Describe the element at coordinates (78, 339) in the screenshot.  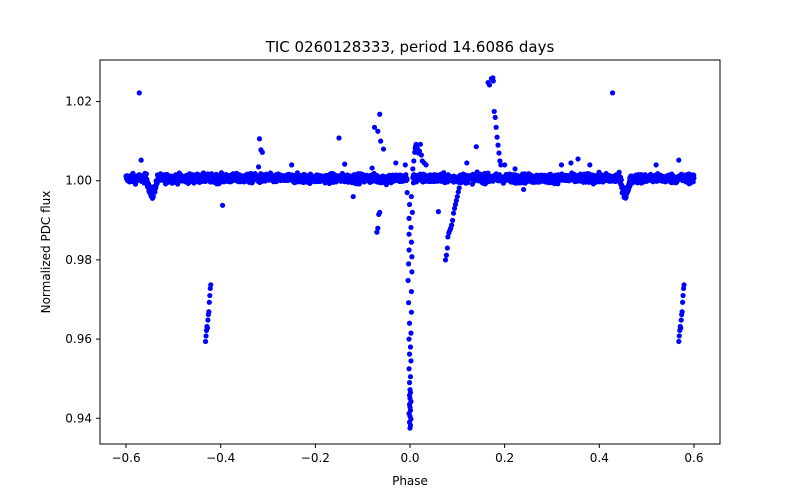
I see `y-tick-label: 0.96` at that location.